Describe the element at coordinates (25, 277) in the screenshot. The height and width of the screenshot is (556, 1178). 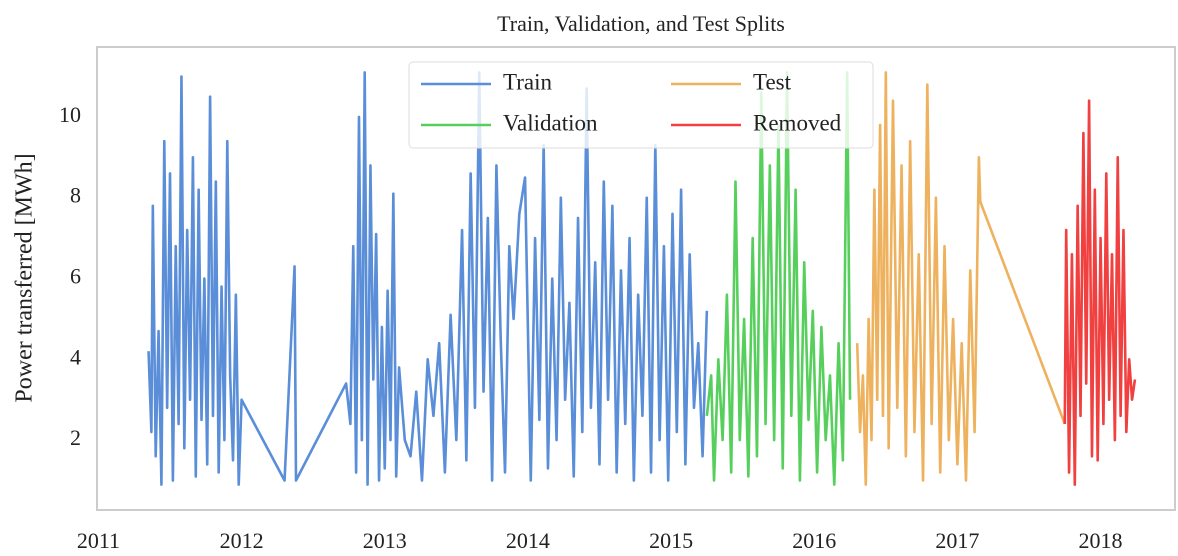
I see `y-axis-label: Power transferred [MWh]` at that location.